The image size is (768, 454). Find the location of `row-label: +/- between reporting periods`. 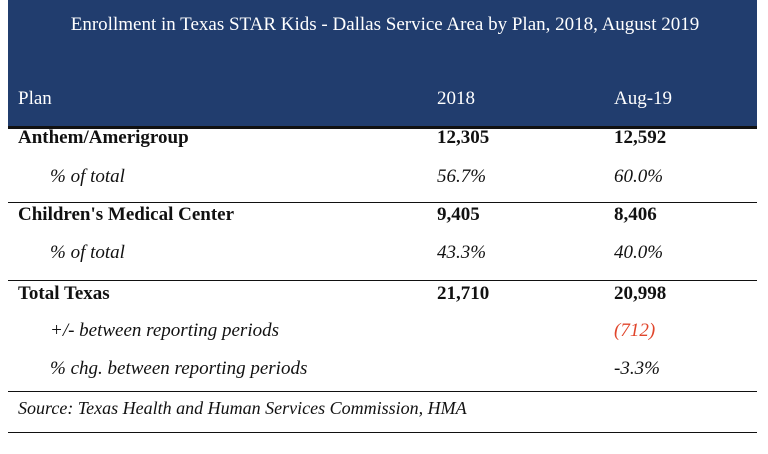

row-label: +/- between reporting periods is located at coordinates (165, 330).